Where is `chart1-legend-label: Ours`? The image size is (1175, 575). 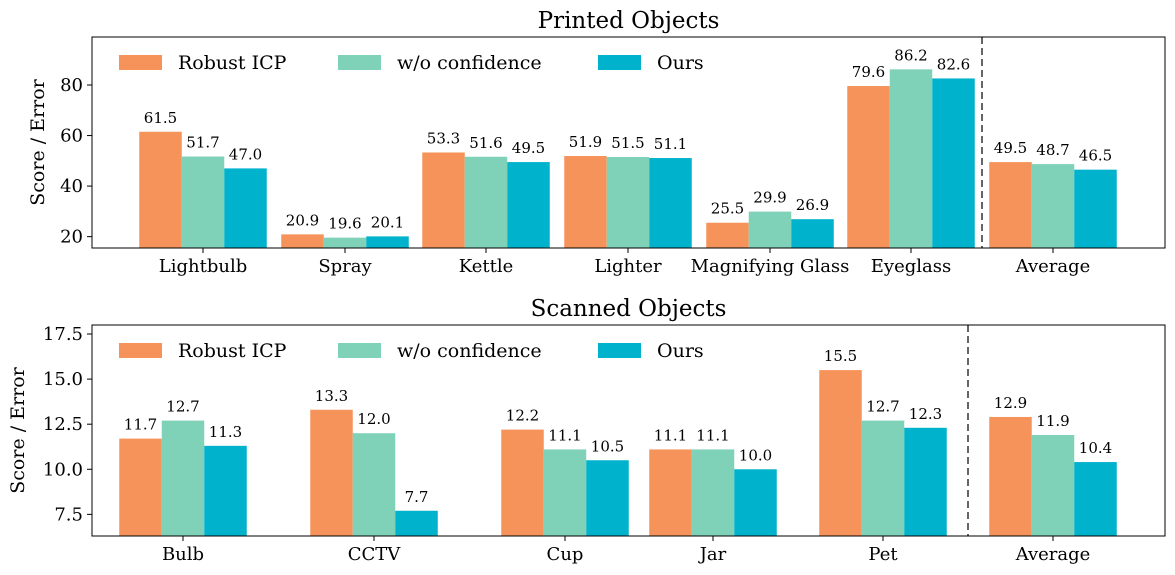 chart1-legend-label: Ours is located at coordinates (680, 63).